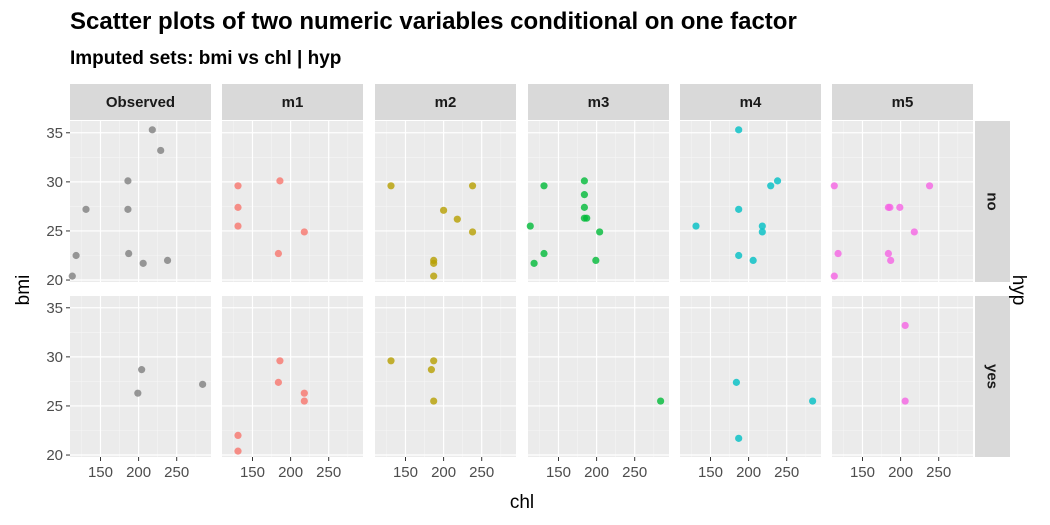 Image resolution: width=1050 pixels, height=525 pixels. Describe the element at coordinates (292, 201) in the screenshot. I see `panel-m1-no` at that location.